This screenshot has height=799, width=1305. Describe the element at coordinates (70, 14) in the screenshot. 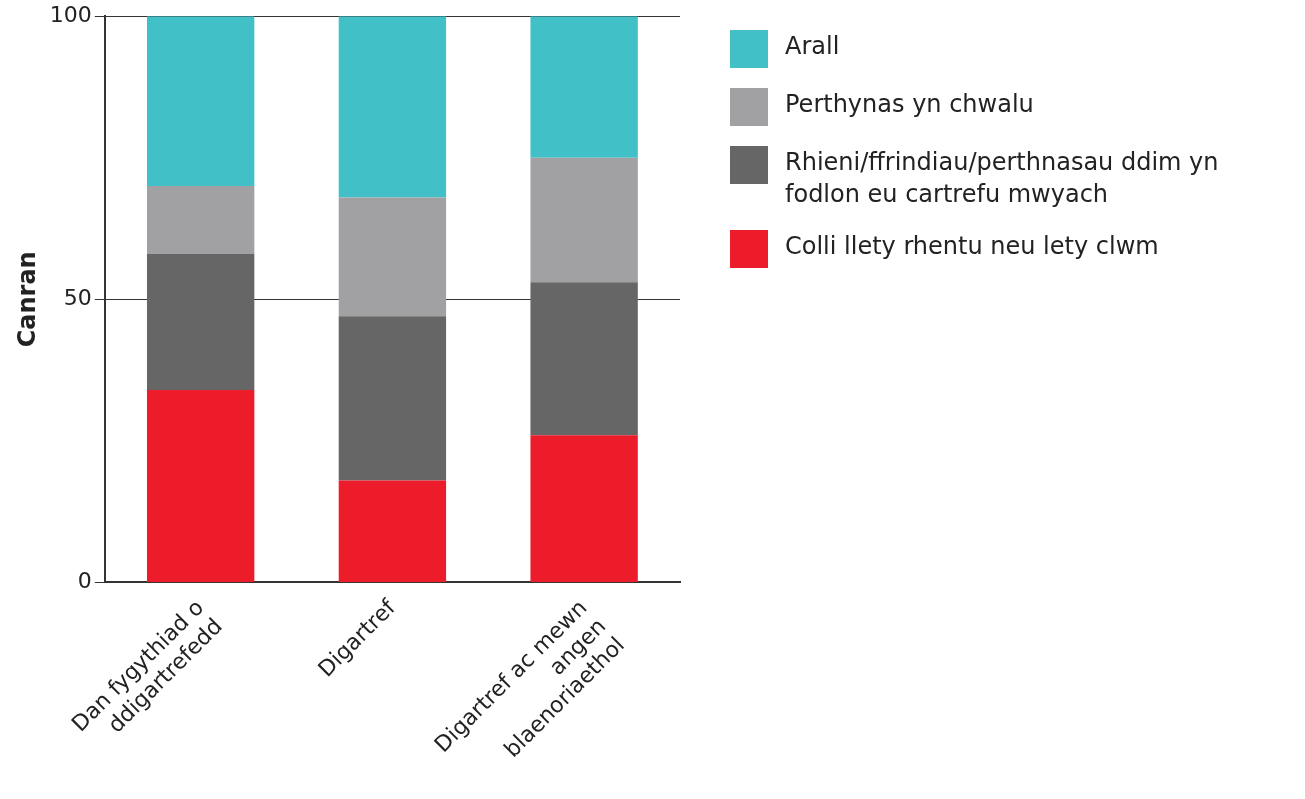

I see `y-tick-label: 100` at that location.